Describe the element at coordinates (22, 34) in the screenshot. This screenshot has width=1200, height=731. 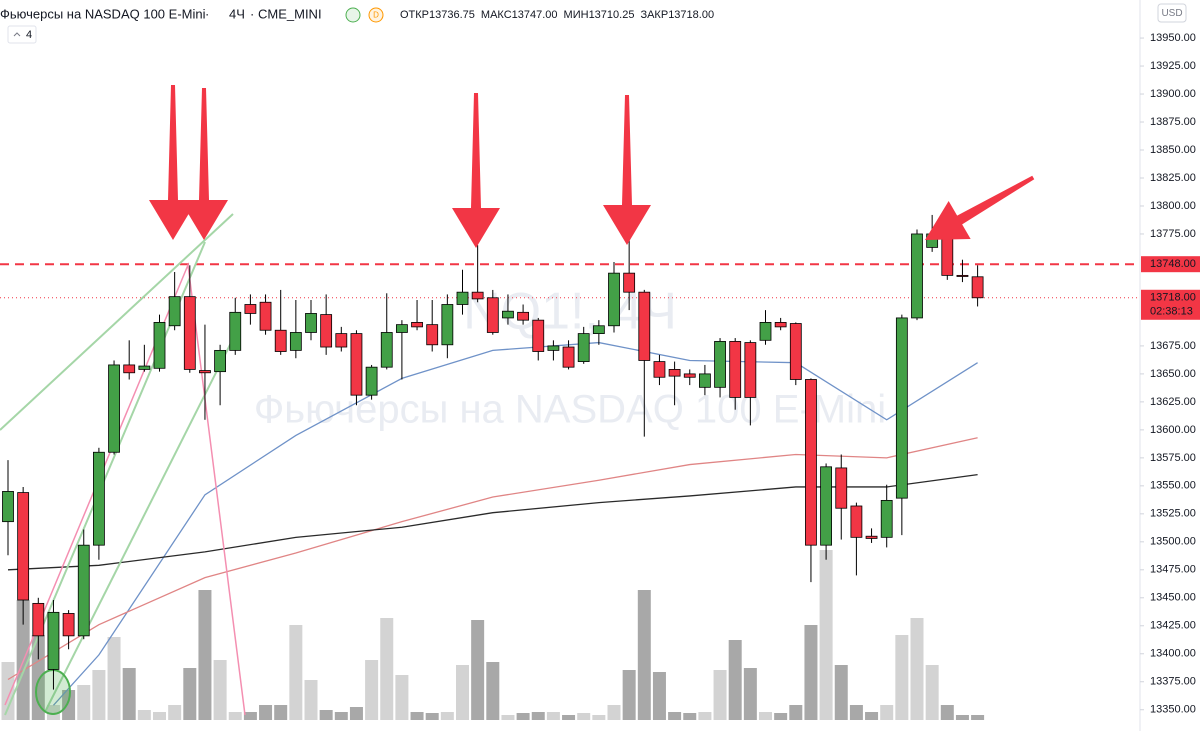
I see `indicators-toggle` at that location.